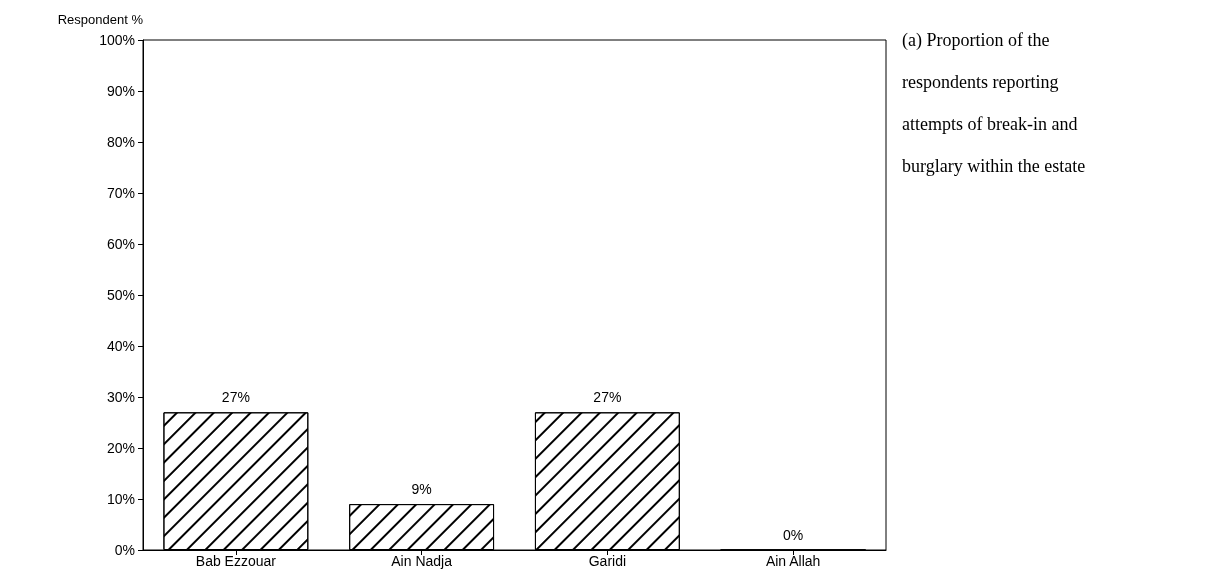  I want to click on x-tick-label: Ain Nadja, so click(422, 561).